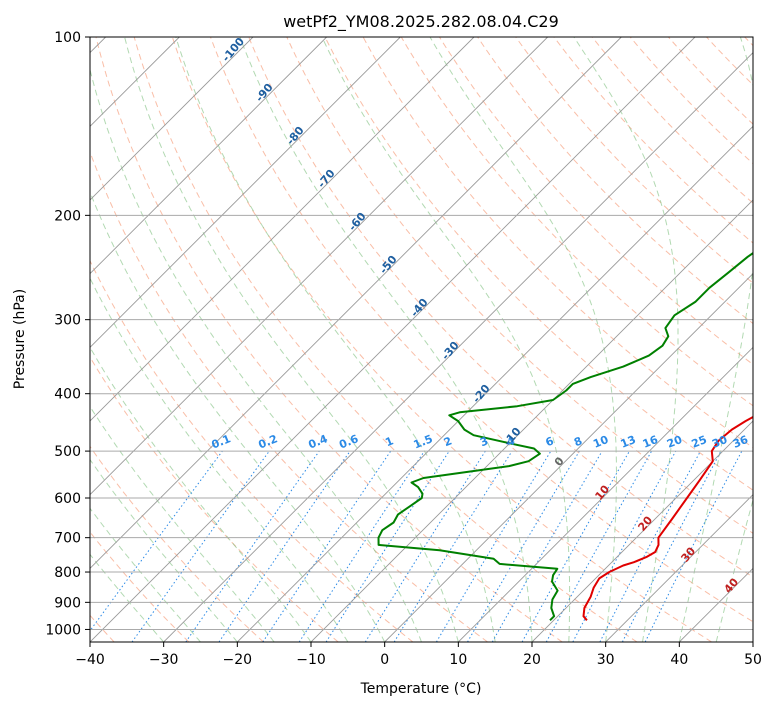 This screenshot has height=708, width=775. Describe the element at coordinates (740, 442) in the screenshot. I see `mixing-ratio-label: 36` at that location.